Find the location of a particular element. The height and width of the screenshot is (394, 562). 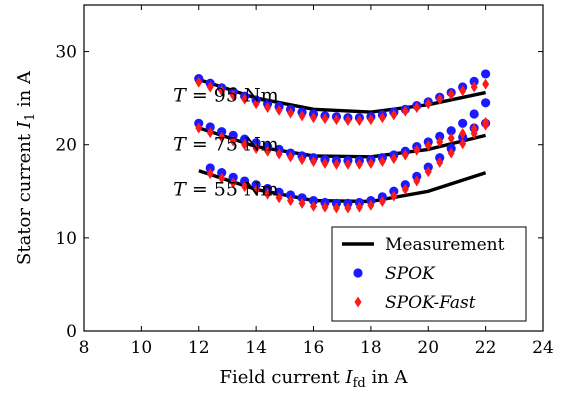

y-tick-label: 30 is located at coordinates (66, 53).